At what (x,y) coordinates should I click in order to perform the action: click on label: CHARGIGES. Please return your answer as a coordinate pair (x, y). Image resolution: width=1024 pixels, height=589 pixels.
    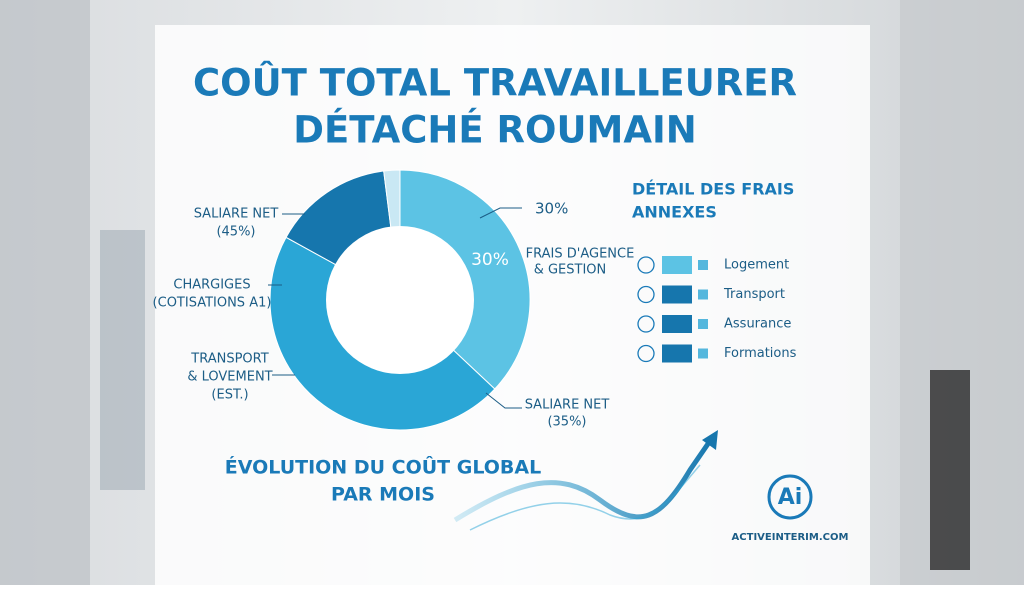
    Looking at the image, I should click on (211, 285).